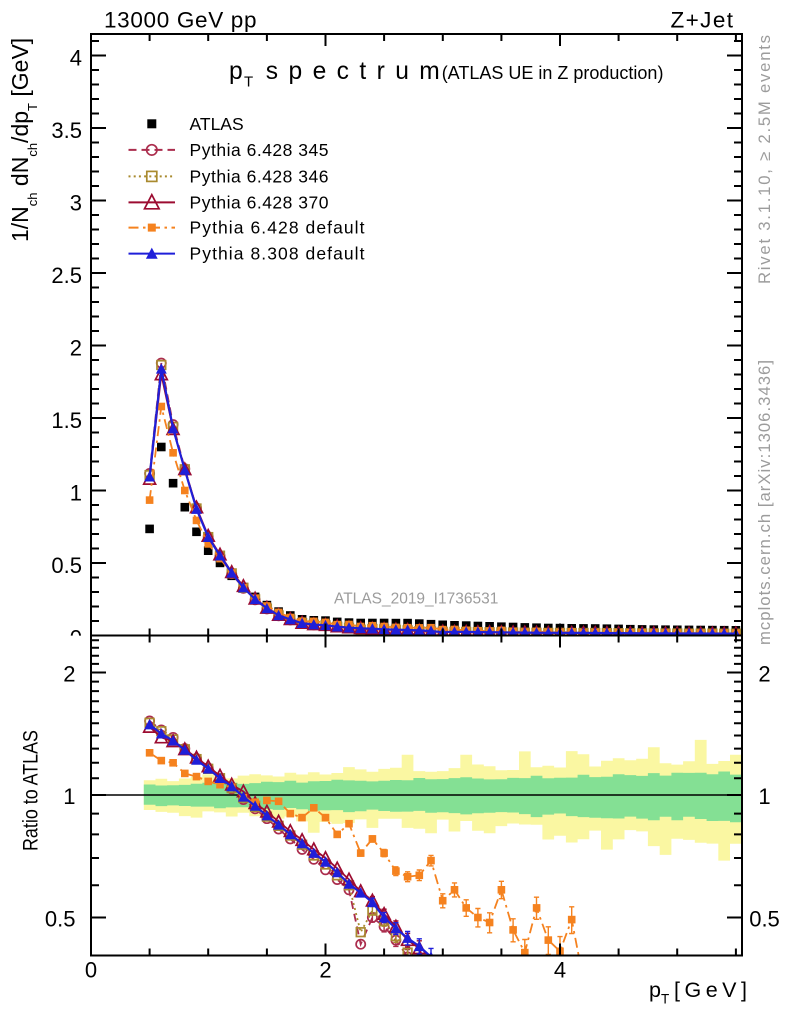 The height and width of the screenshot is (1029, 786). I want to click on svg-text: 3, so click(76, 203).